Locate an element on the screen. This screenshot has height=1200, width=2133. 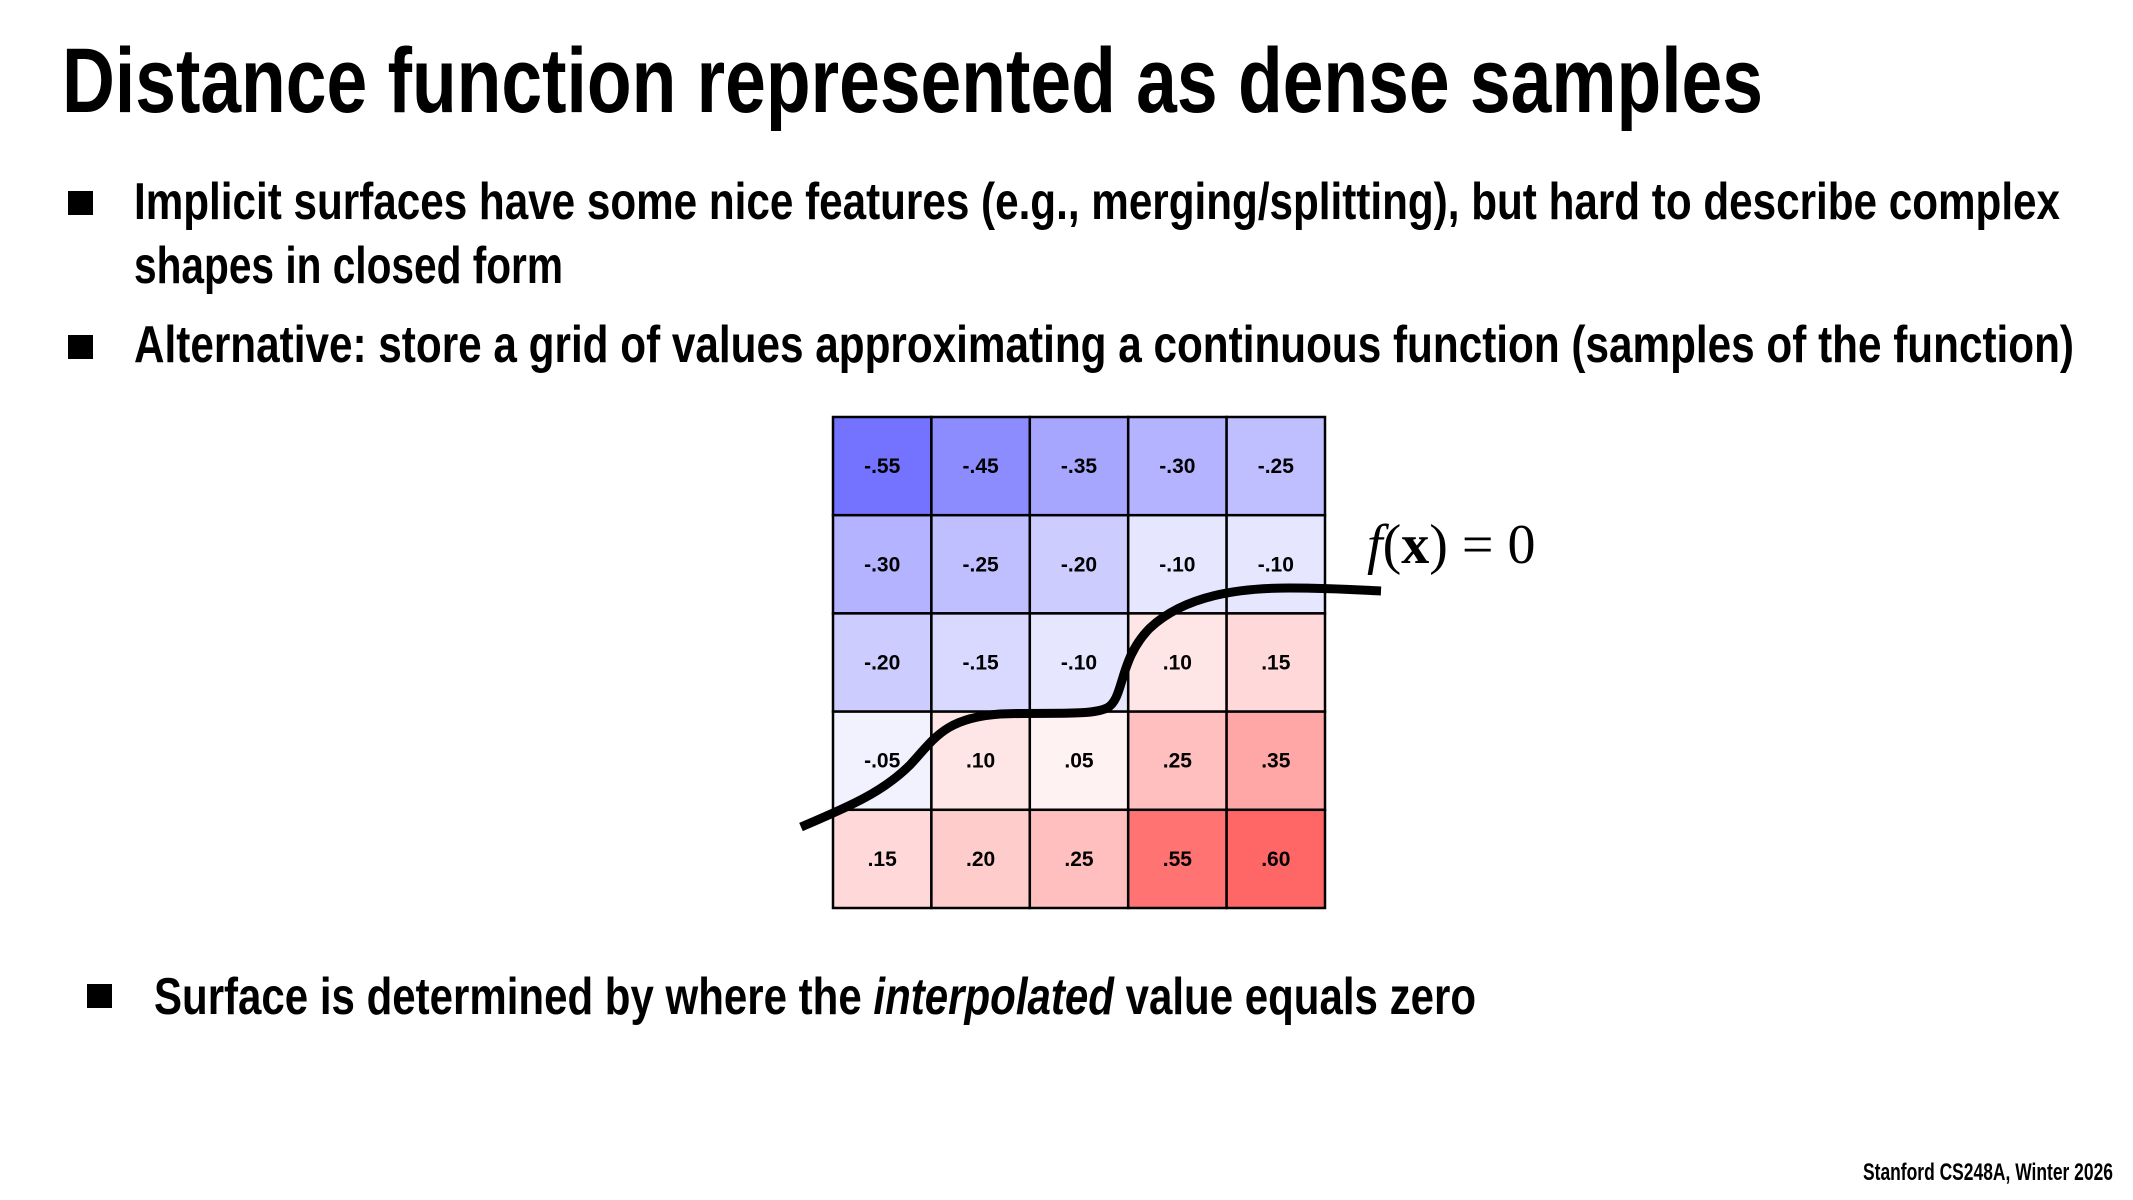
grid-cell-value: .35 is located at coordinates (1276, 761).